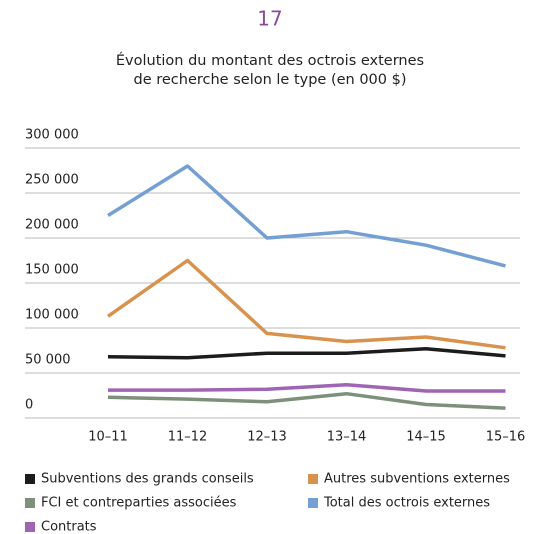 This screenshot has height=534, width=540. What do you see at coordinates (406, 503) in the screenshot?
I see `legend-label: Total des octrois externes` at bounding box center [406, 503].